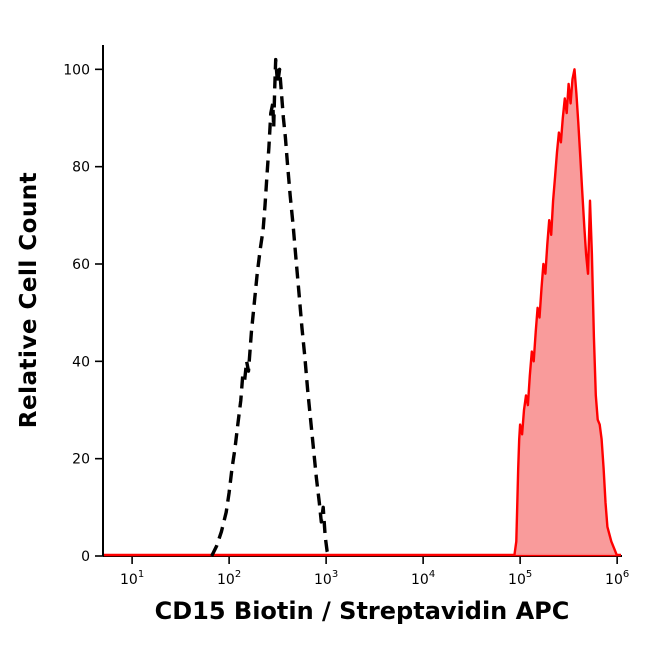 This screenshot has height=645, width=650. I want to click on y-tick-label: 100, so click(76, 70).